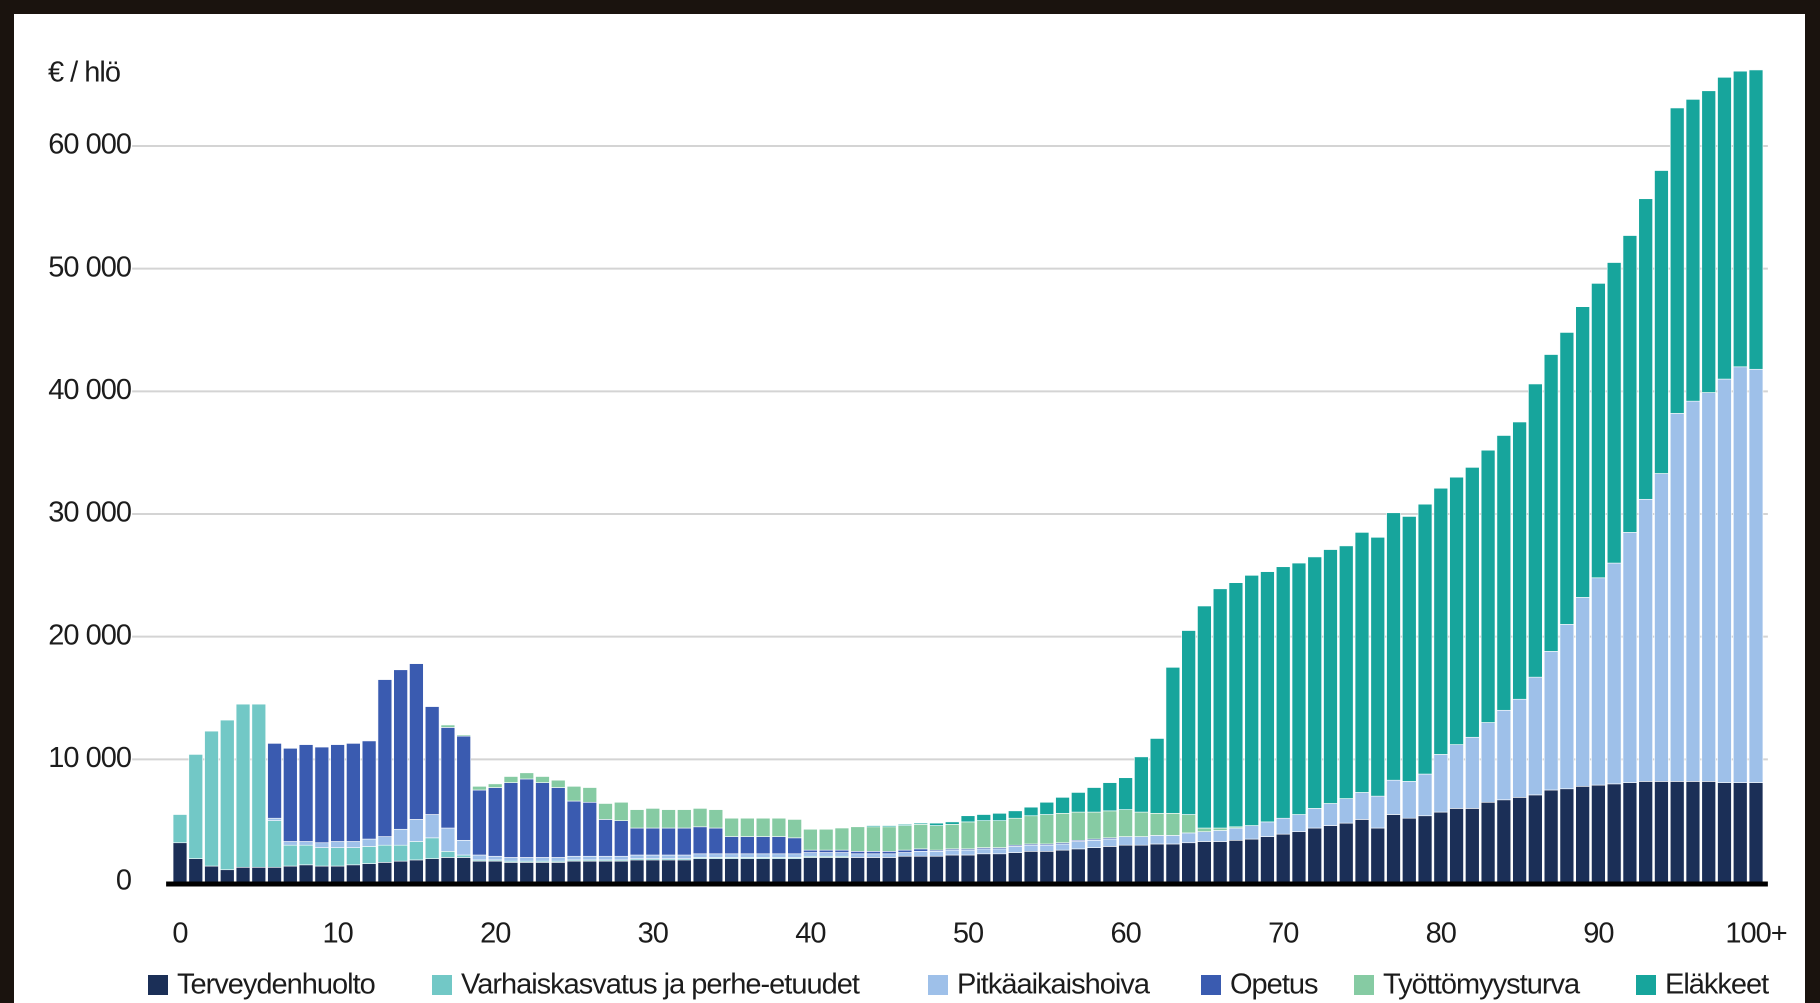 The image size is (1820, 1003). I want to click on x-tick-label: 100+, so click(1755, 934).